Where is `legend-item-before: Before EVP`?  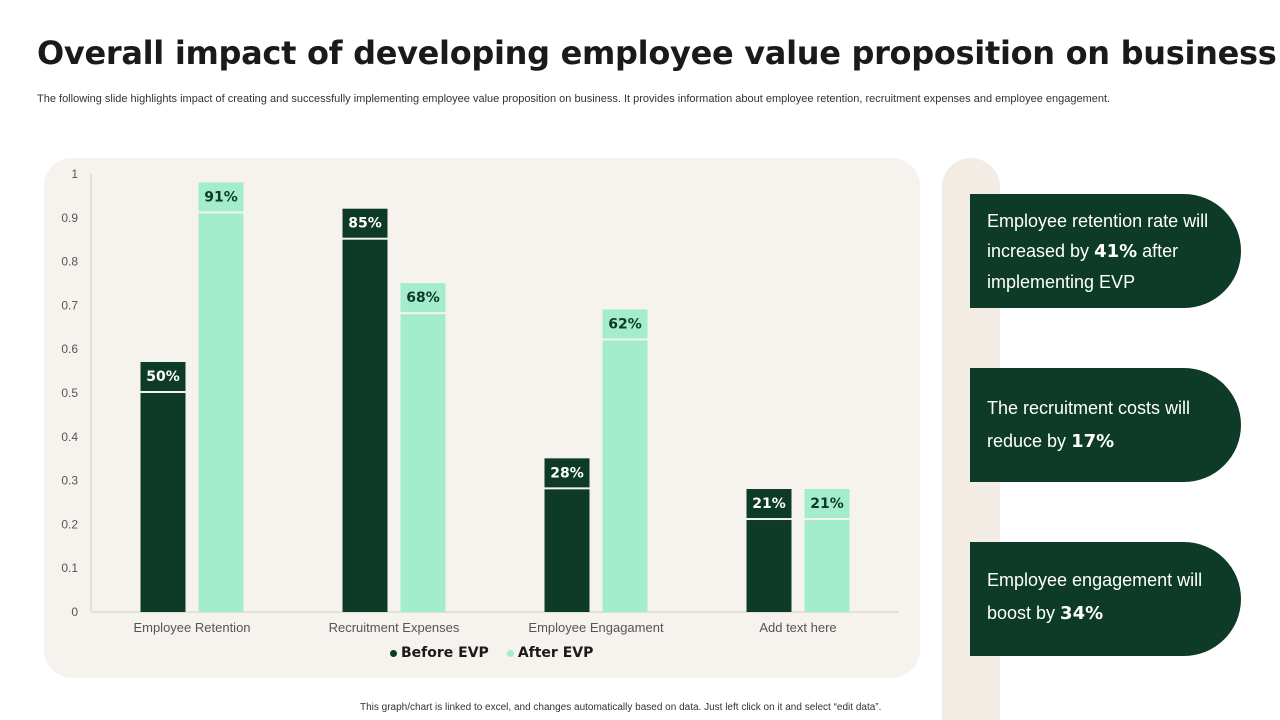
legend-item-before: Before EVP is located at coordinates (439, 653).